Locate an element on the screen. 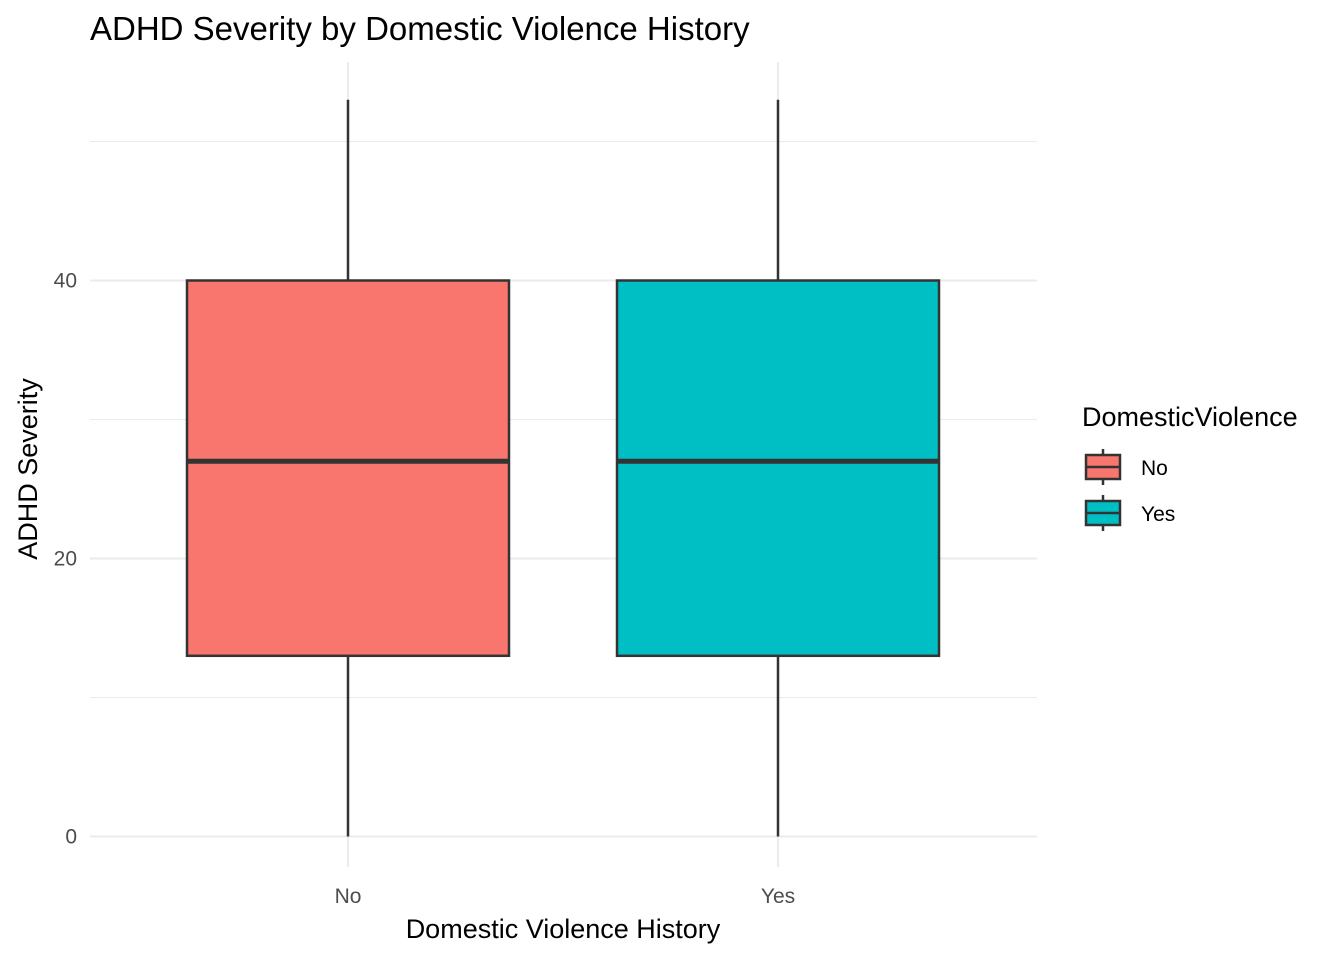 Image resolution: width=1344 pixels, height=960 pixels. y-tick-label: 20 is located at coordinates (65, 559).